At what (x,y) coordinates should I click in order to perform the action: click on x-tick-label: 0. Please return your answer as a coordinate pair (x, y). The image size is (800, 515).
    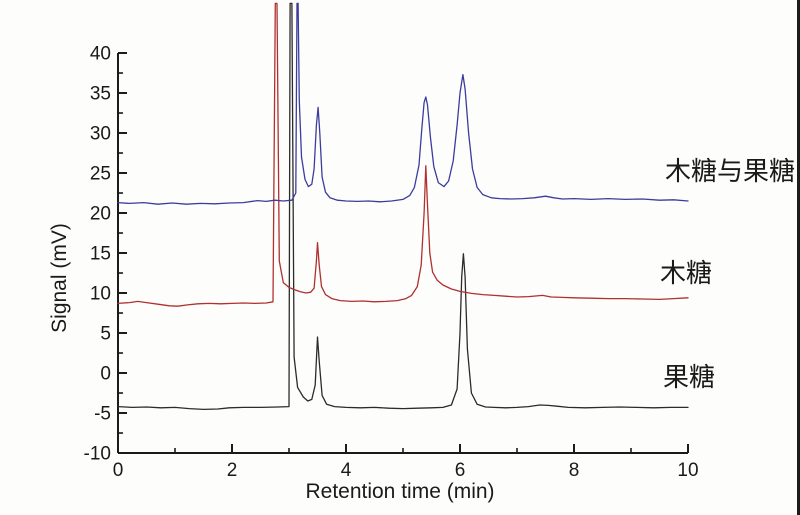
    Looking at the image, I should click on (118, 470).